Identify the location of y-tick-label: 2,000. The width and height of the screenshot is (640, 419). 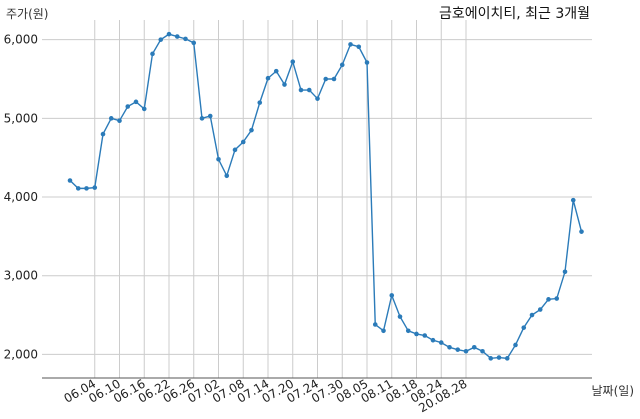
(21, 354).